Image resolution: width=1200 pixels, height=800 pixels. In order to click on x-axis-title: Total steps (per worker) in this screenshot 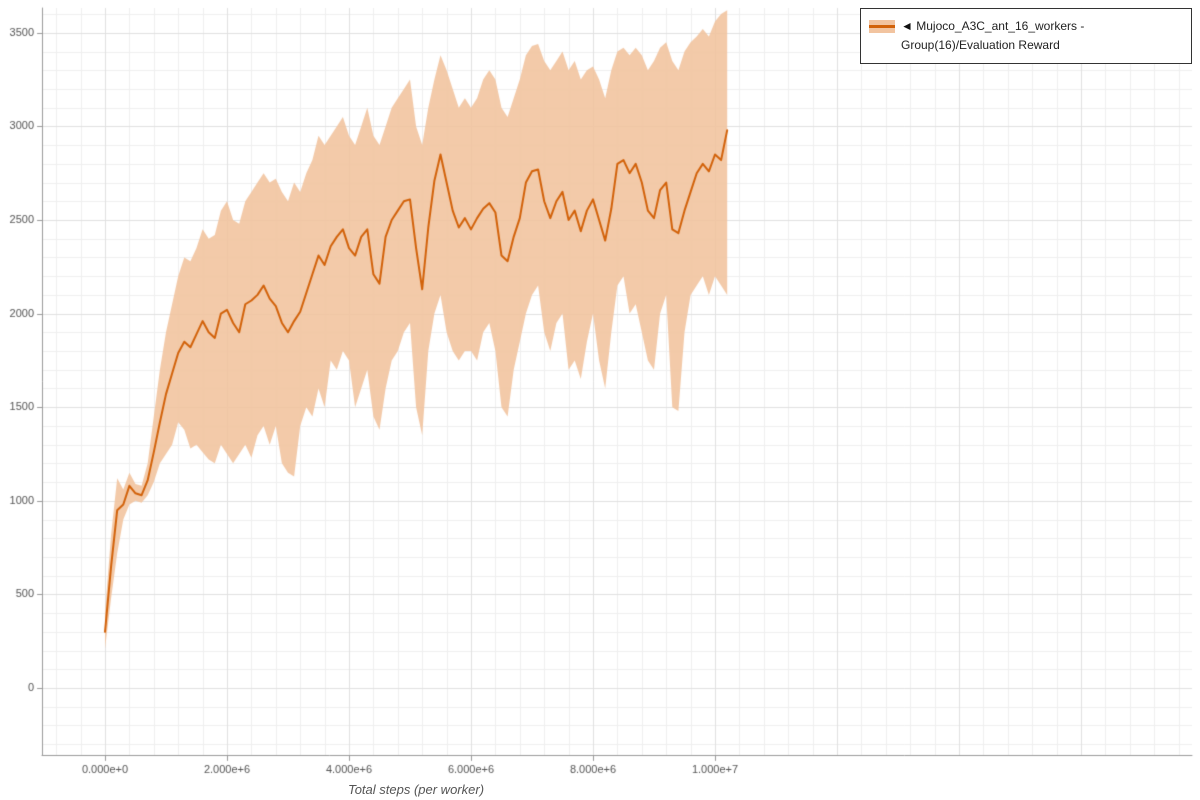, I will do `click(416, 789)`.